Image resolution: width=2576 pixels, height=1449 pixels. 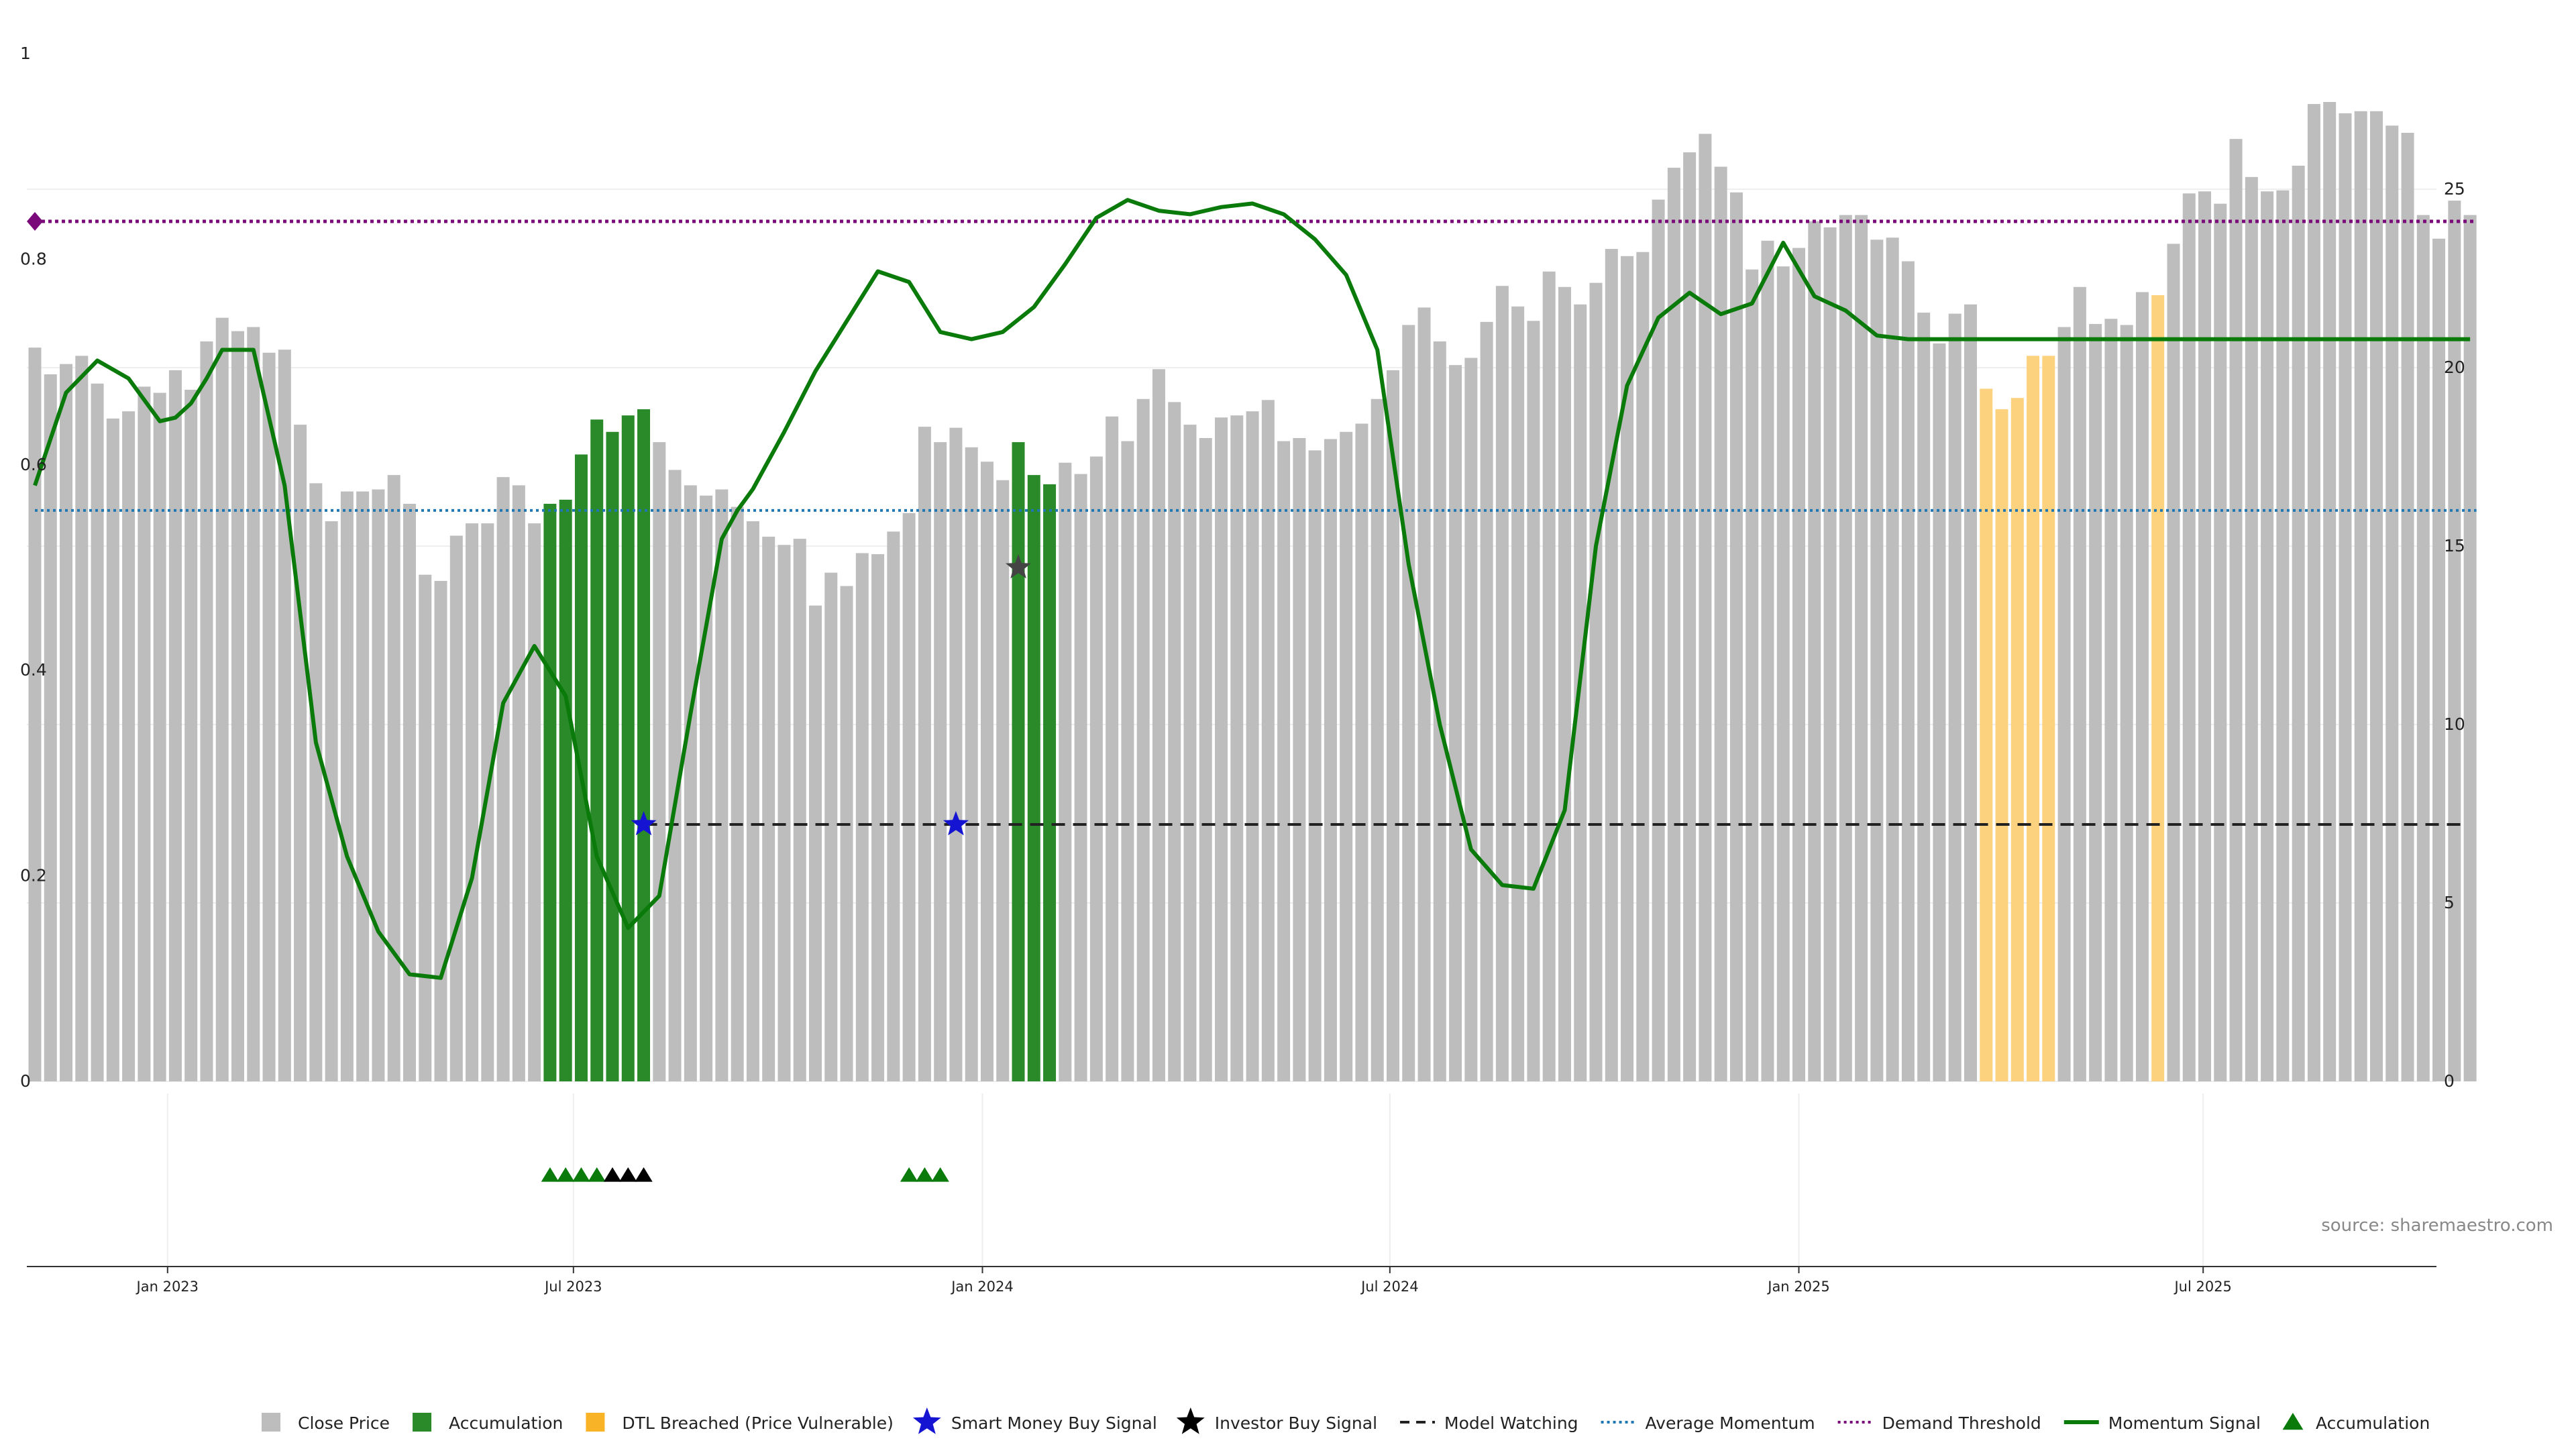 I want to click on legend-item: Demand Threshold, so click(x=1939, y=1423).